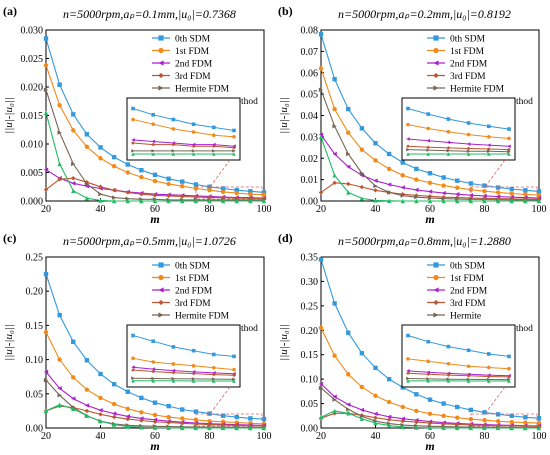 The image size is (550, 455). What do you see at coordinates (202, 90) in the screenshot?
I see `legend-label: Hermite FDM` at bounding box center [202, 90].